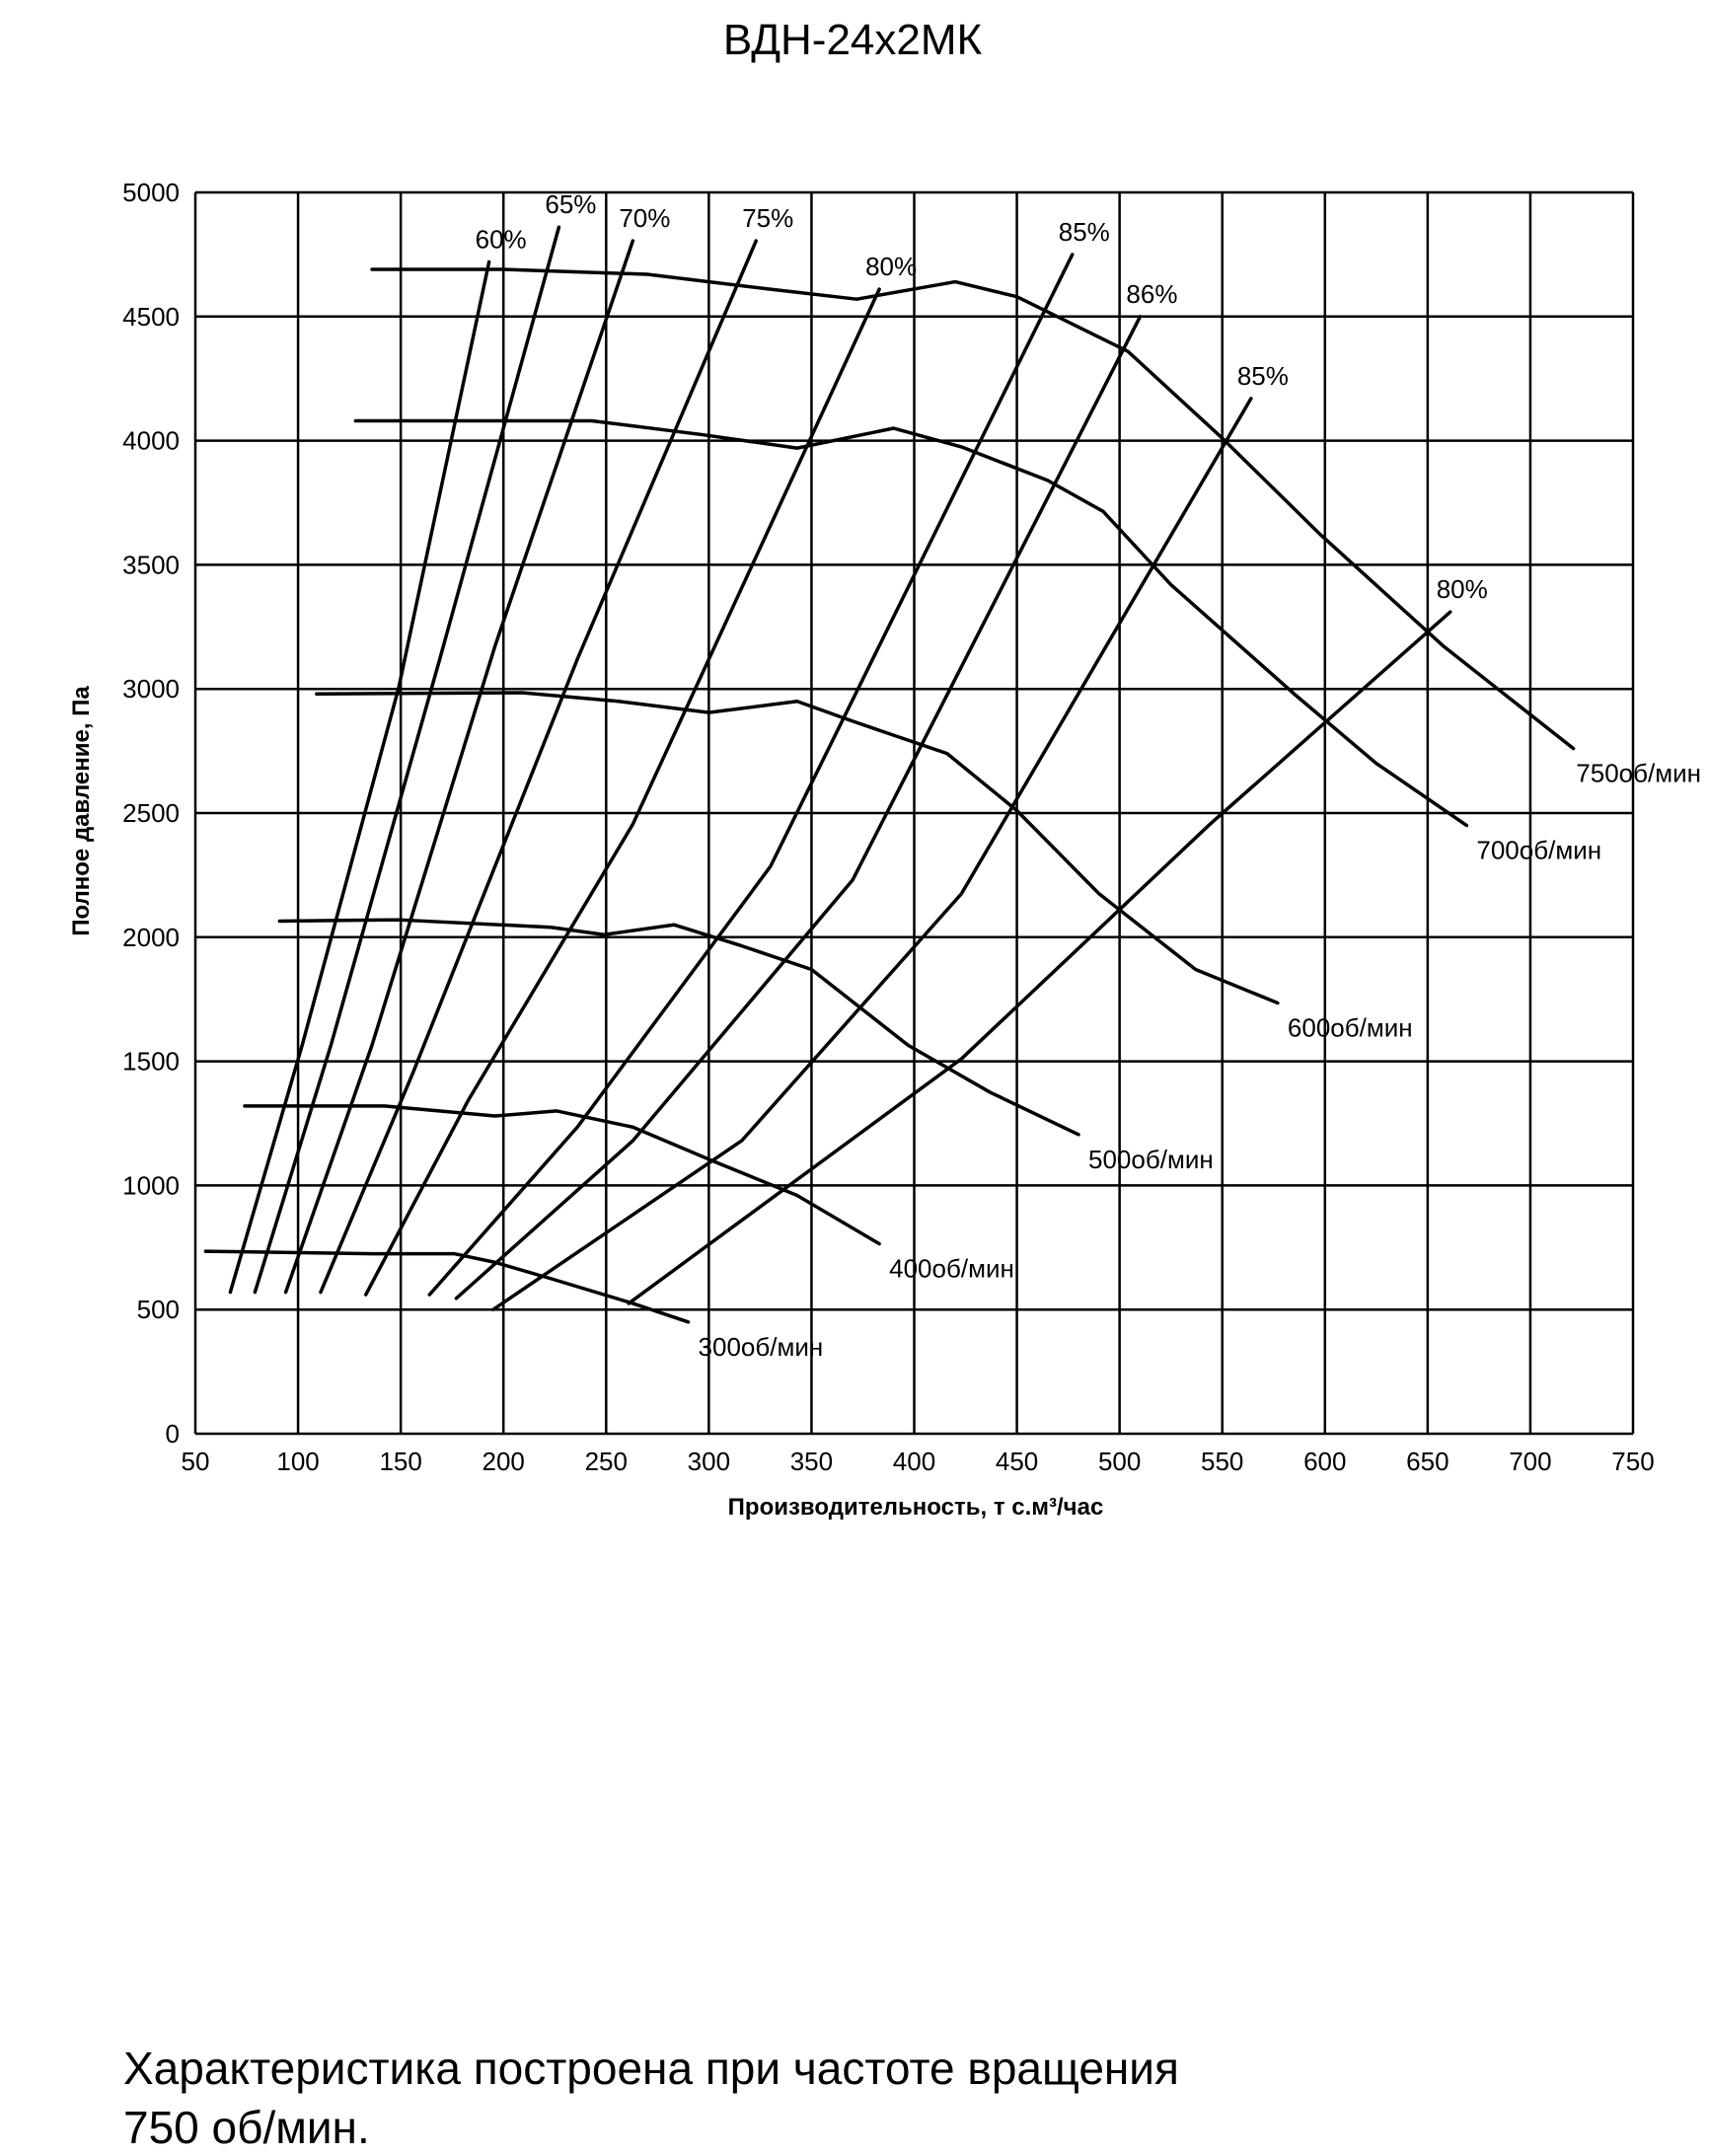  Describe the element at coordinates (151, 192) in the screenshot. I see `y-tick-label: 5000` at that location.